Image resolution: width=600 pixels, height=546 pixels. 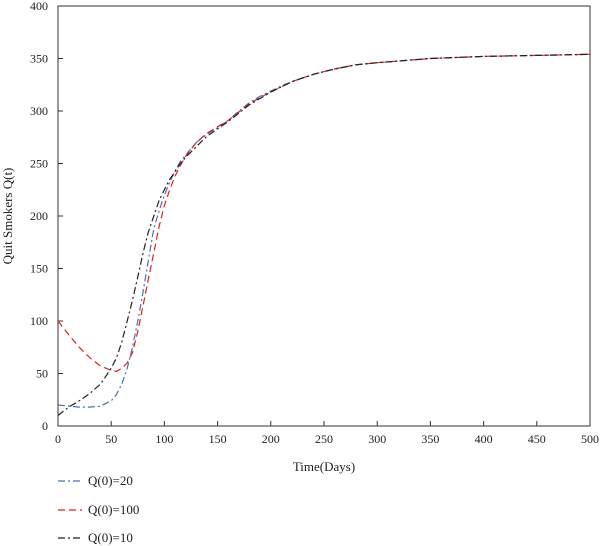 I want to click on x-tick-label: 50, so click(x=111, y=439).